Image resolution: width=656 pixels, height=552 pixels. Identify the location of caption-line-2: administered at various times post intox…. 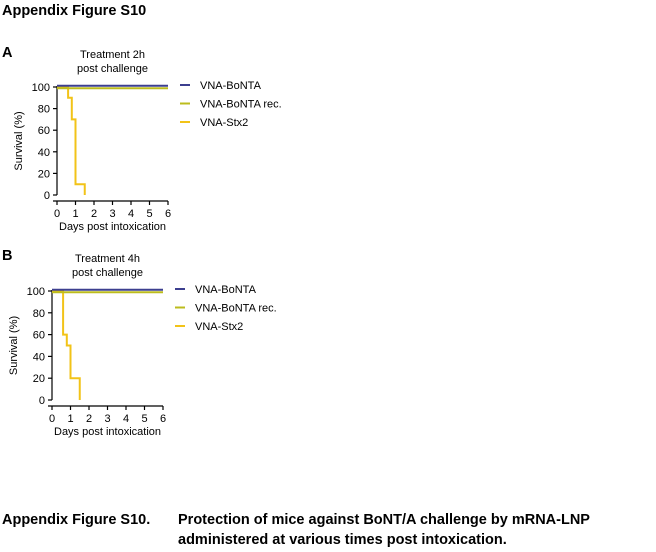
(342, 540).